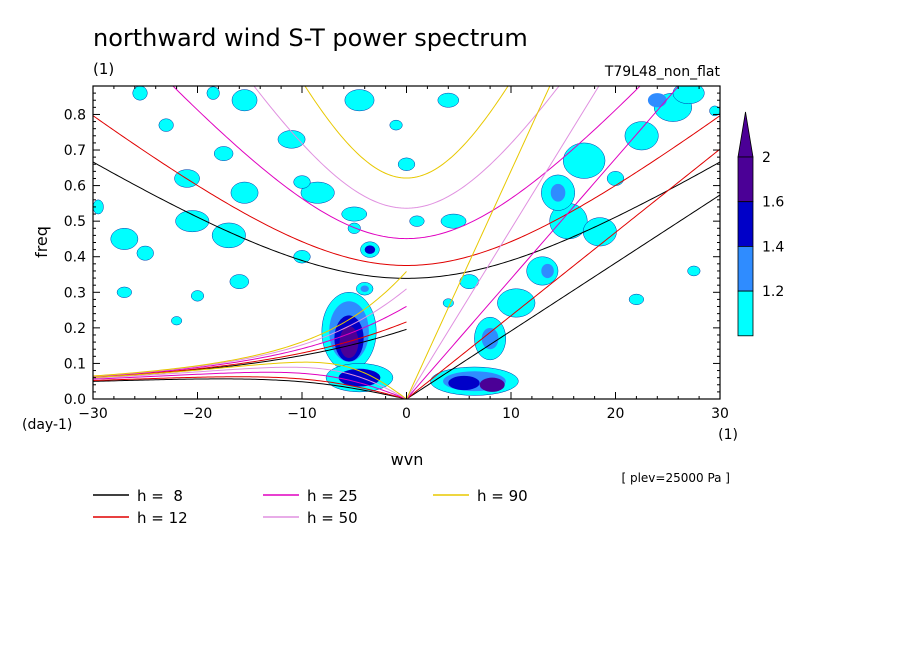 The width and height of the screenshot is (904, 654). Describe the element at coordinates (503, 242) in the screenshot. I see `curve-h50-kelvin` at that location.